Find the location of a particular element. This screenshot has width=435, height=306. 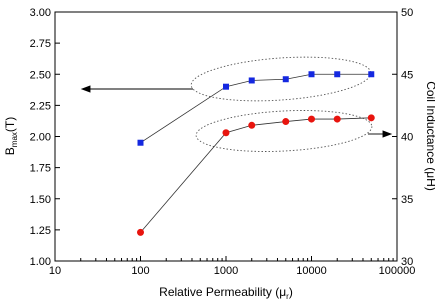

y-tick-label: 1.50 is located at coordinates (40, 200).